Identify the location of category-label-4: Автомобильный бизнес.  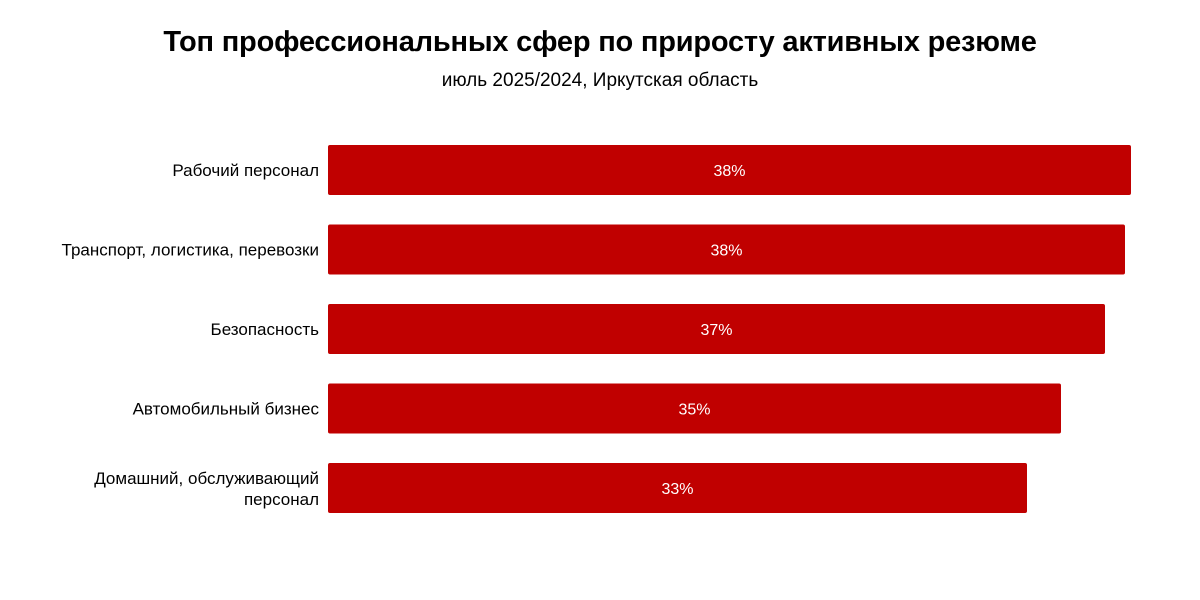
(226, 409).